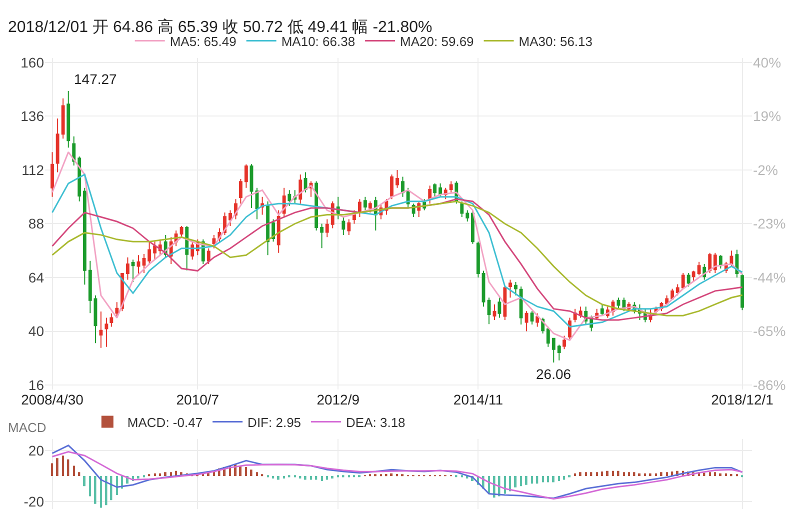 The image size is (800, 520). What do you see at coordinates (437, 41) in the screenshot?
I see `legend-label: MA20: 59.69` at bounding box center [437, 41].